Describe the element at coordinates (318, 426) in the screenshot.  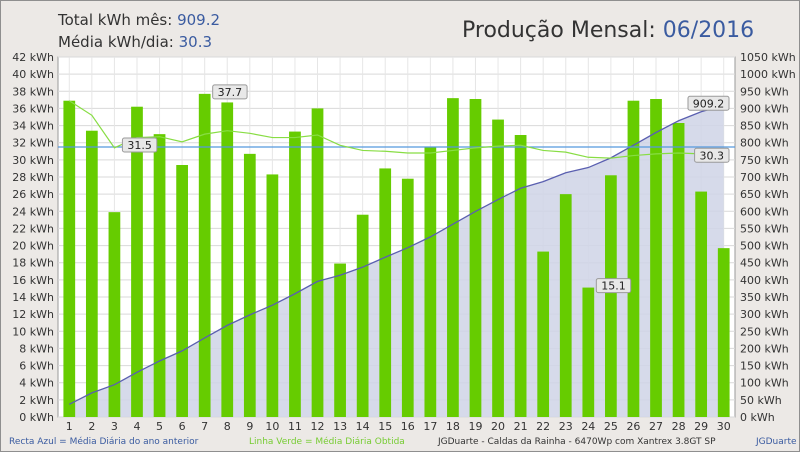
I see `x-tick-label: 12` at that location.